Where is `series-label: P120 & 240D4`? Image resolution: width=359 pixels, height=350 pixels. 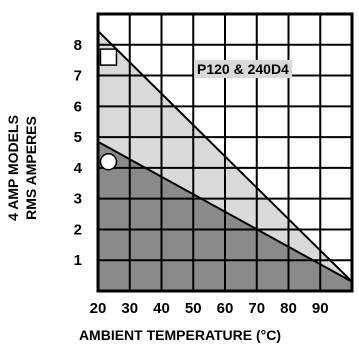
series-label: P120 & 240D4 is located at coordinates (243, 69).